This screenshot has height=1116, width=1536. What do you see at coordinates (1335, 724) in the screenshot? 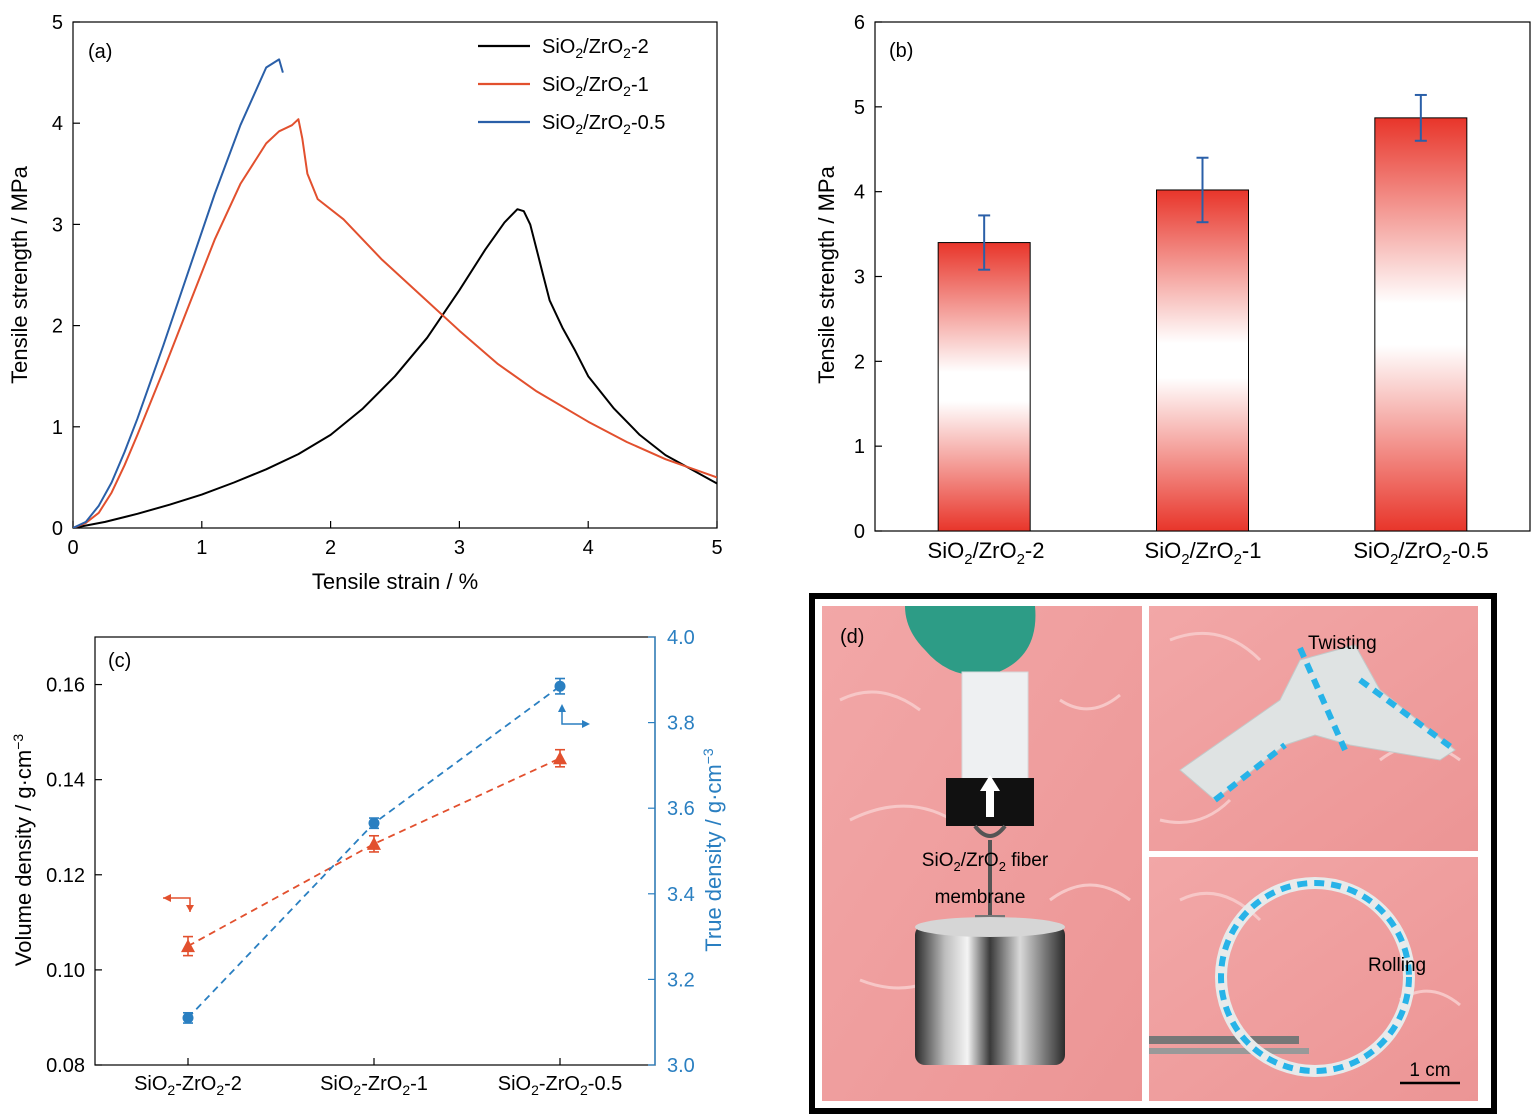
I see `twisting-outline` at bounding box center [1335, 724].